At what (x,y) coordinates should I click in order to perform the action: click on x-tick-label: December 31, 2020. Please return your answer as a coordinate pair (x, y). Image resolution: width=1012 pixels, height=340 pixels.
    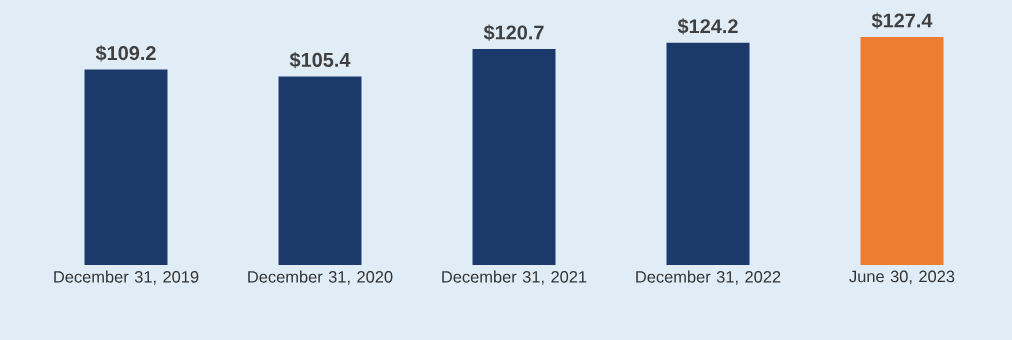
    Looking at the image, I should click on (320, 277).